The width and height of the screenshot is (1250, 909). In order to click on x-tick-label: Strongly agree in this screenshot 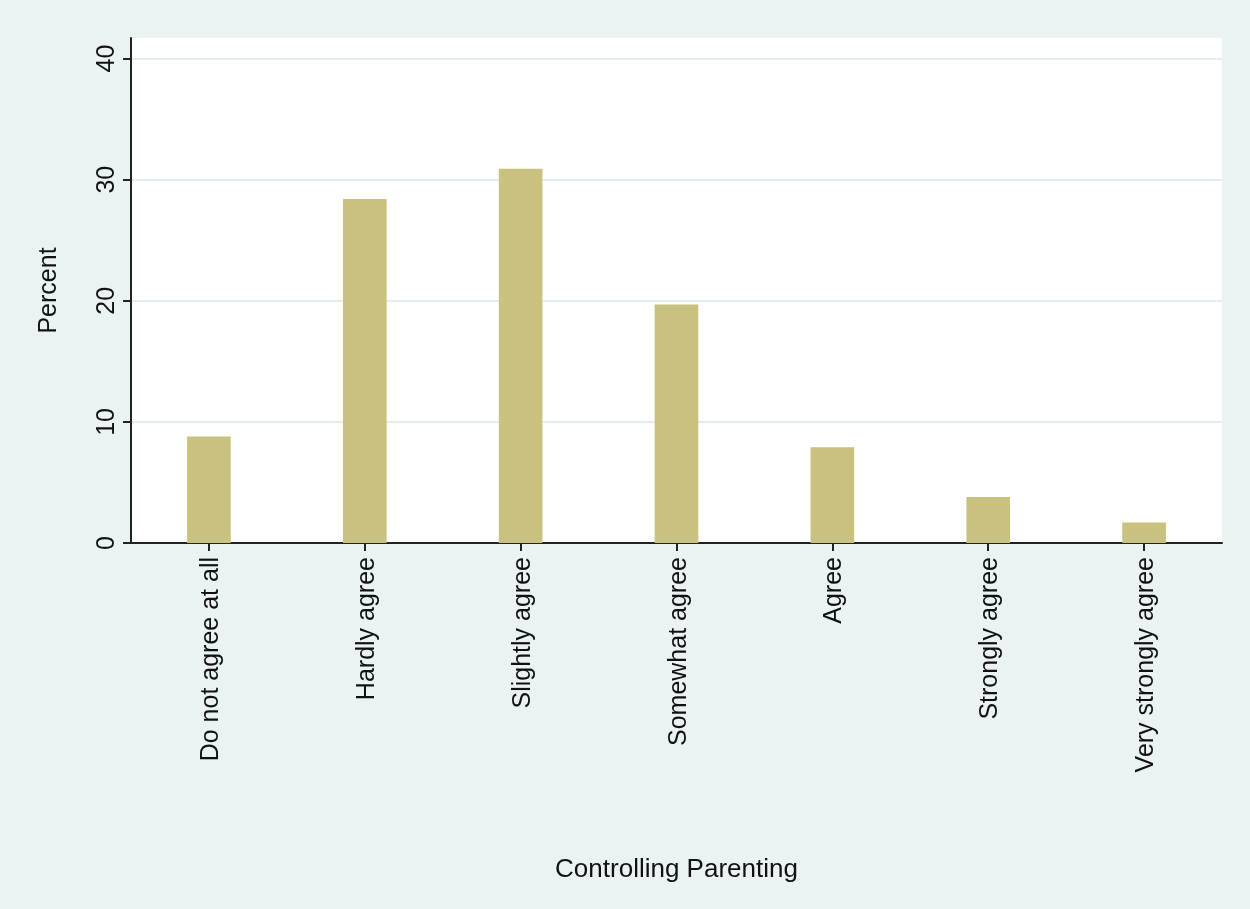, I will do `click(988, 638)`.